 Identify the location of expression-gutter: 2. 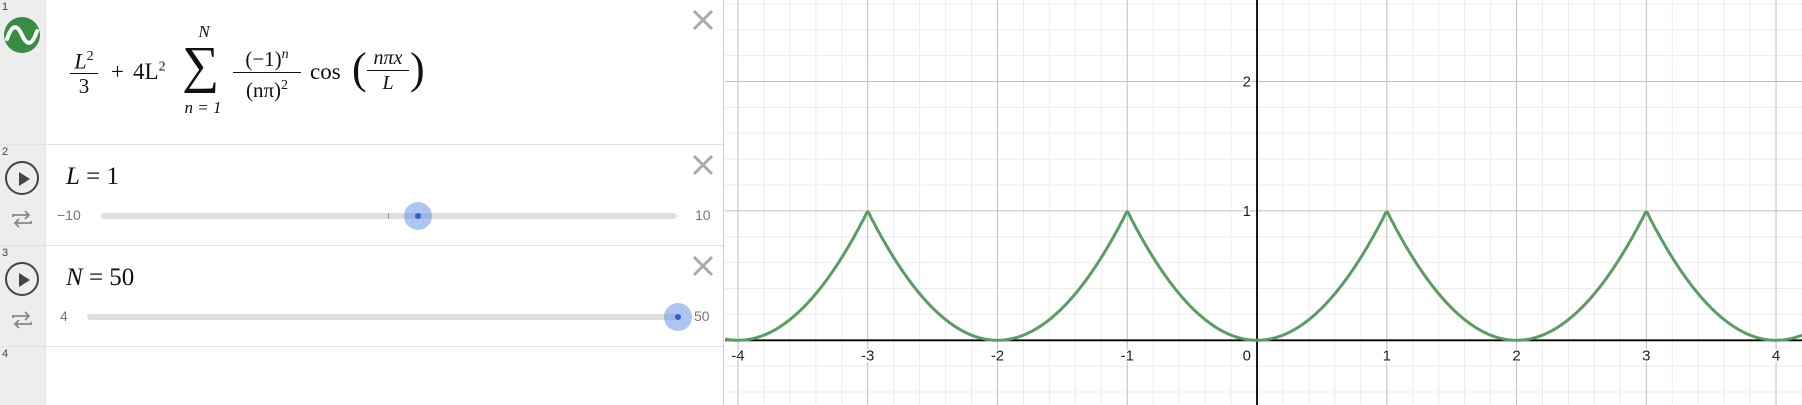
(23, 195).